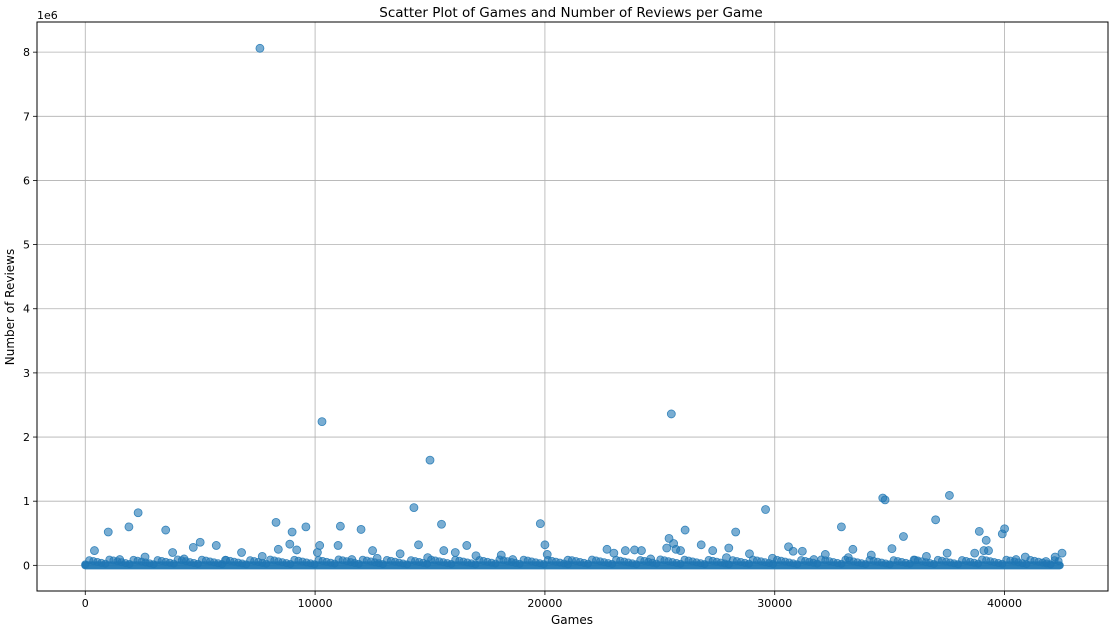 The width and height of the screenshot is (1114, 631). What do you see at coordinates (552, 600) in the screenshot?
I see `x-axis: 0 10000 20000 30000 40000` at bounding box center [552, 600].